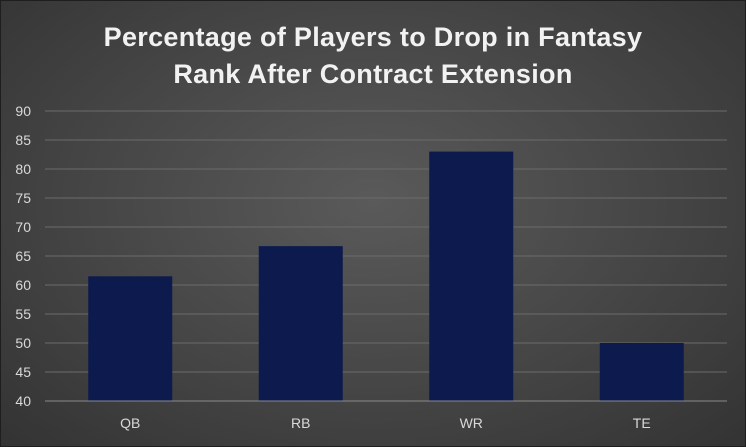 This screenshot has width=746, height=448. I want to click on x-tick-label: QB, so click(130, 423).